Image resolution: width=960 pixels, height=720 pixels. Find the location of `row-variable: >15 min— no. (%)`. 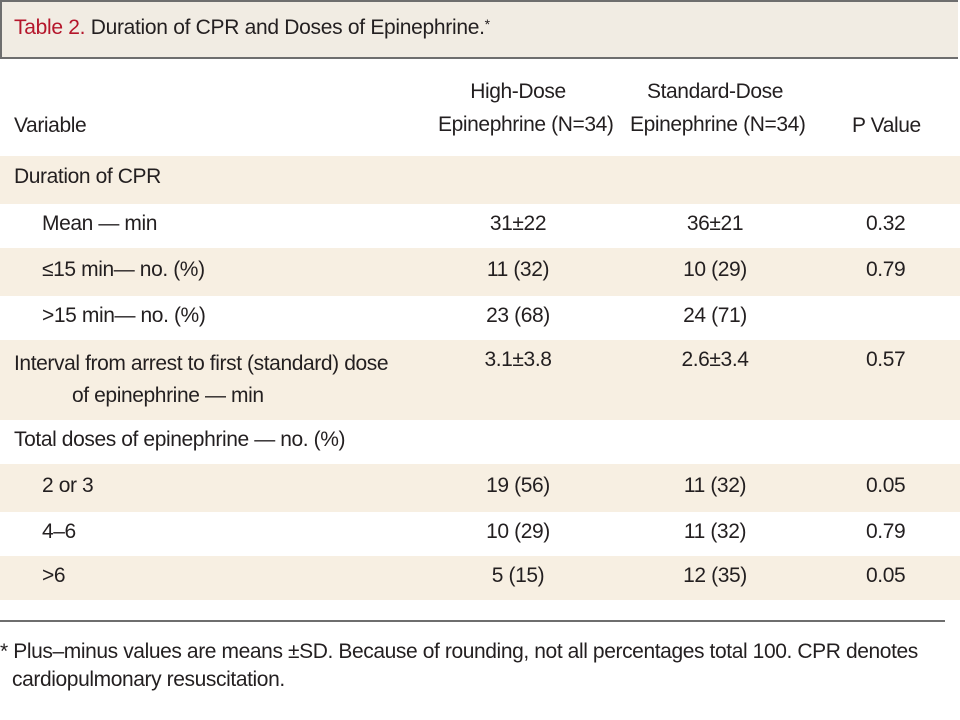

row-variable: >15 min— no. (%) is located at coordinates (124, 315).